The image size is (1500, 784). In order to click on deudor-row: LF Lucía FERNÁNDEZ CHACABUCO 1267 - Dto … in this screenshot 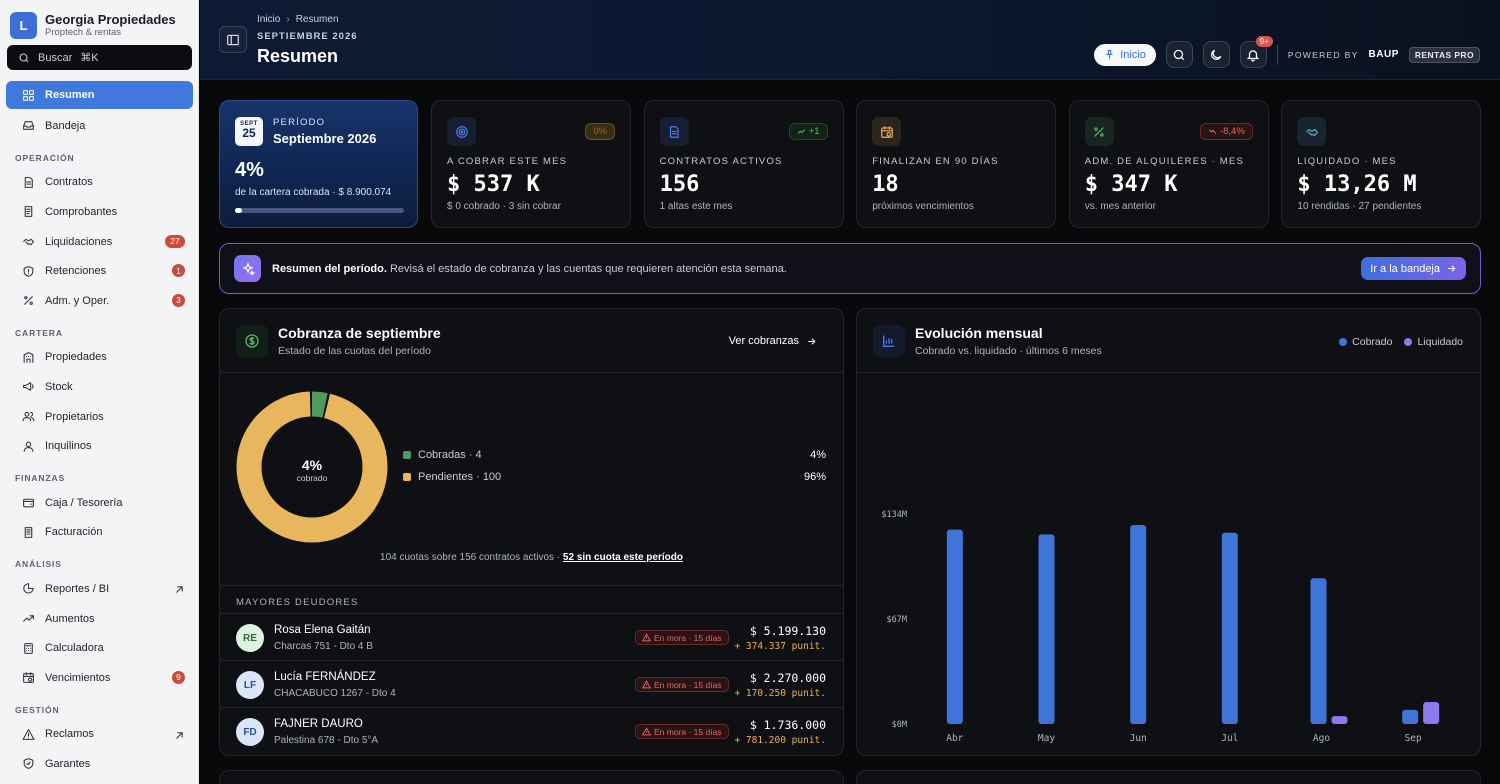, I will do `click(531, 683)`.